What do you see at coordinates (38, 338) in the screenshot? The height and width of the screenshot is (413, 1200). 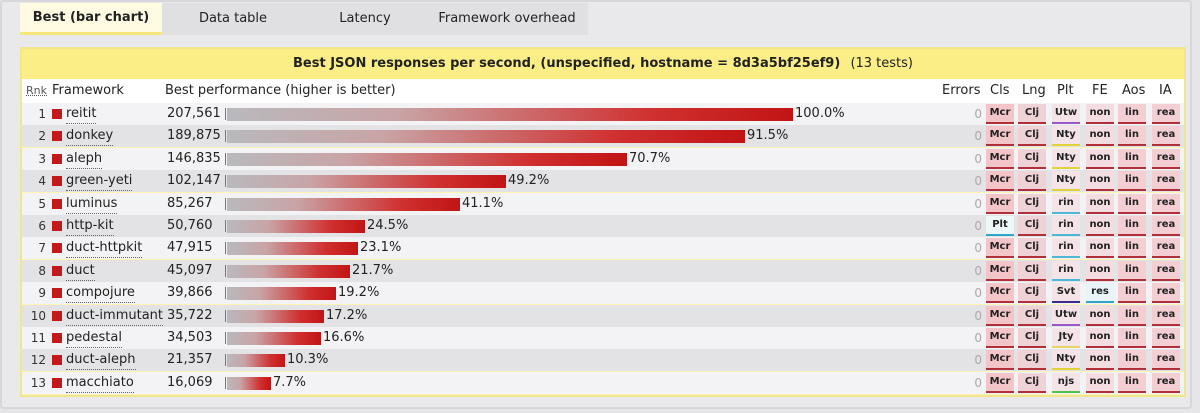 I see `rank-cell: 11` at bounding box center [38, 338].